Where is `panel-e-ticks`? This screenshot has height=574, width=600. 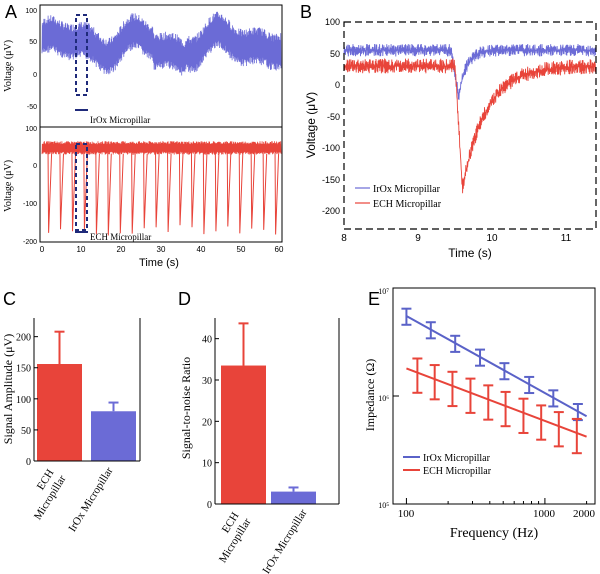
panel-e-ticks is located at coordinates (490, 396).